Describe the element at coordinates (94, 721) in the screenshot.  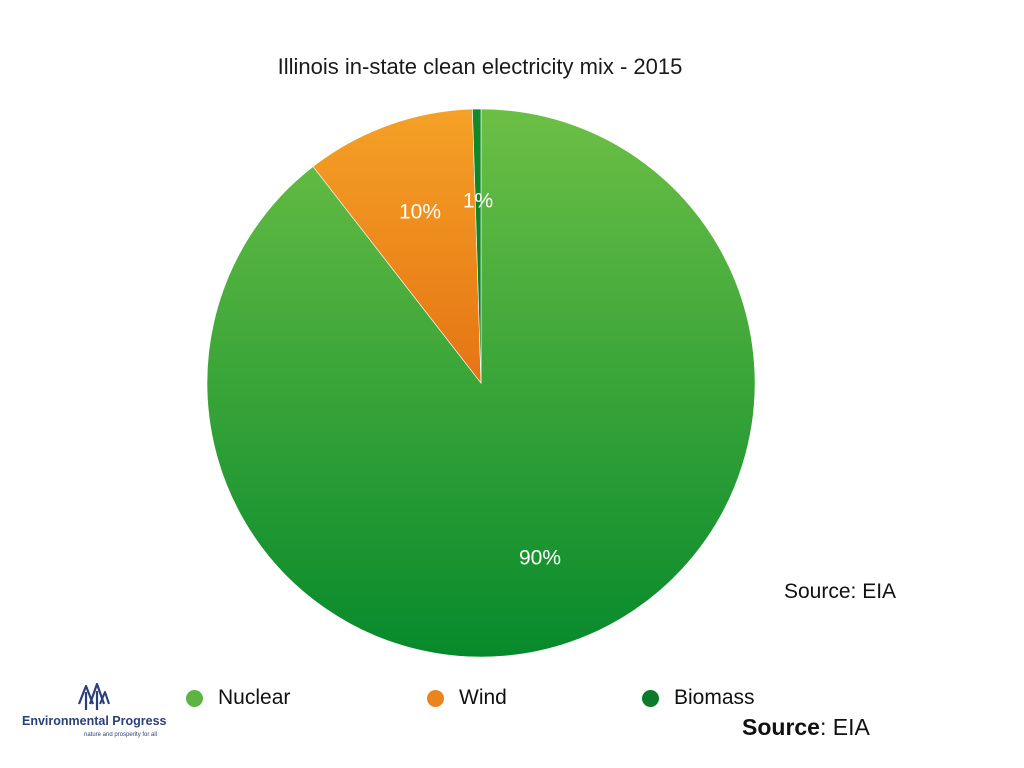
I see `logo-name: Environmental Progress` at that location.